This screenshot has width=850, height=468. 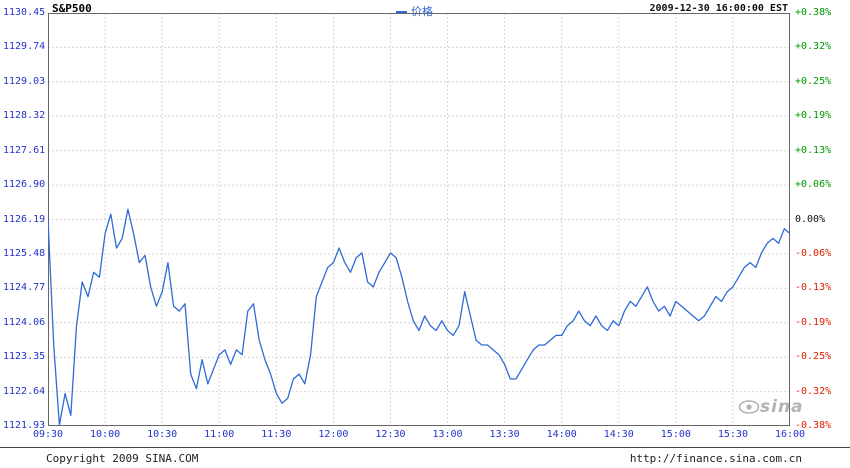 I want to click on y-axis-label-price: 1124.06, so click(x=24, y=322).